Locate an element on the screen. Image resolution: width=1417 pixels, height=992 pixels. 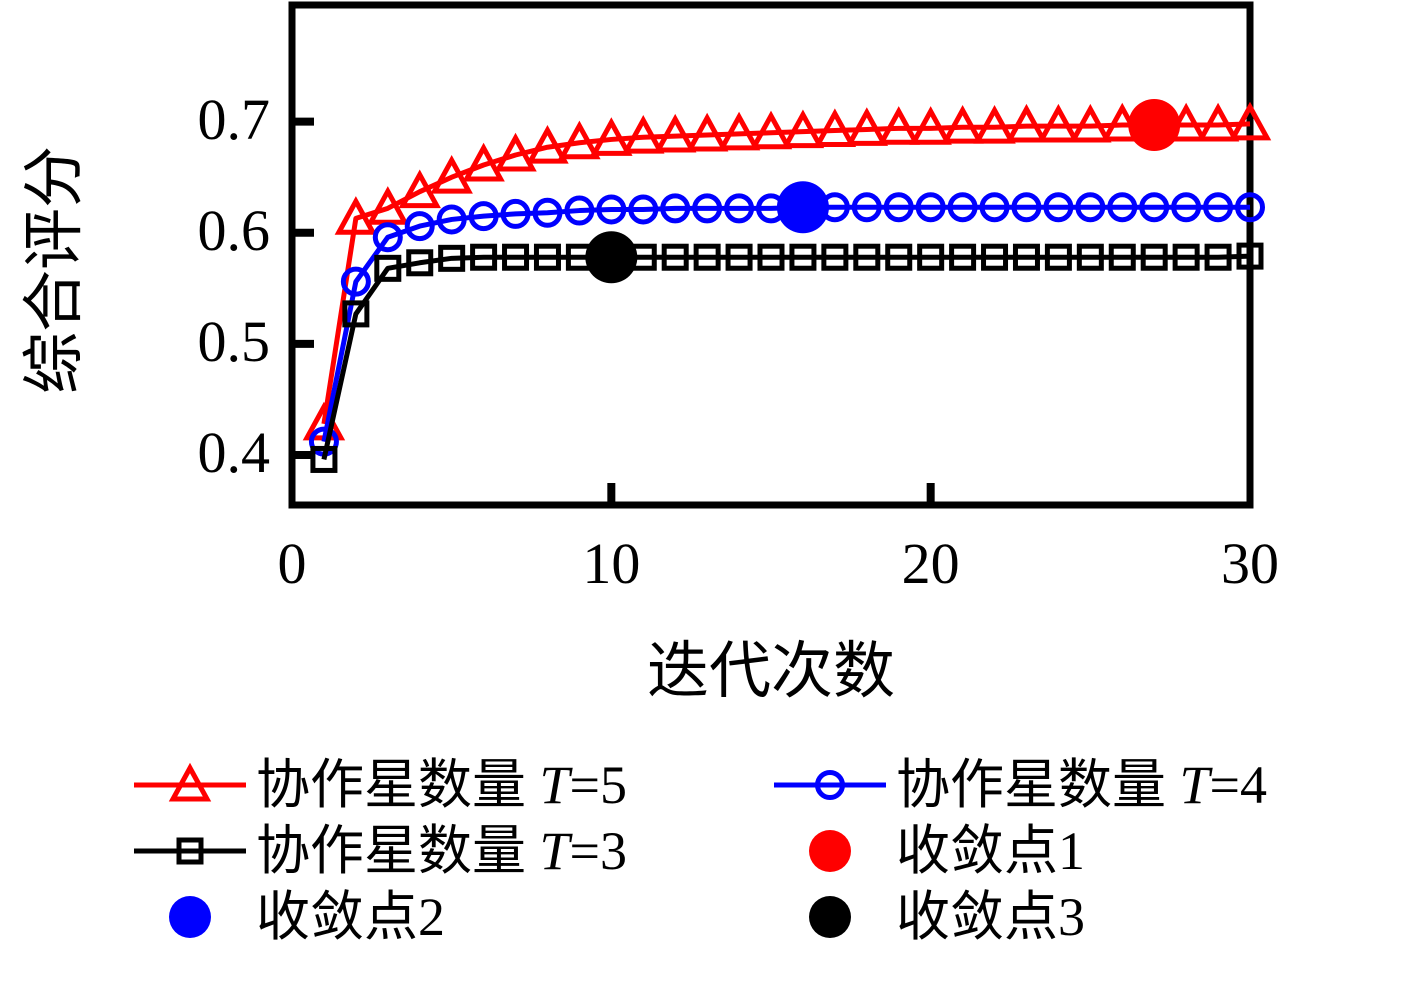
x-tick-label: 30 is located at coordinates (1250, 563).